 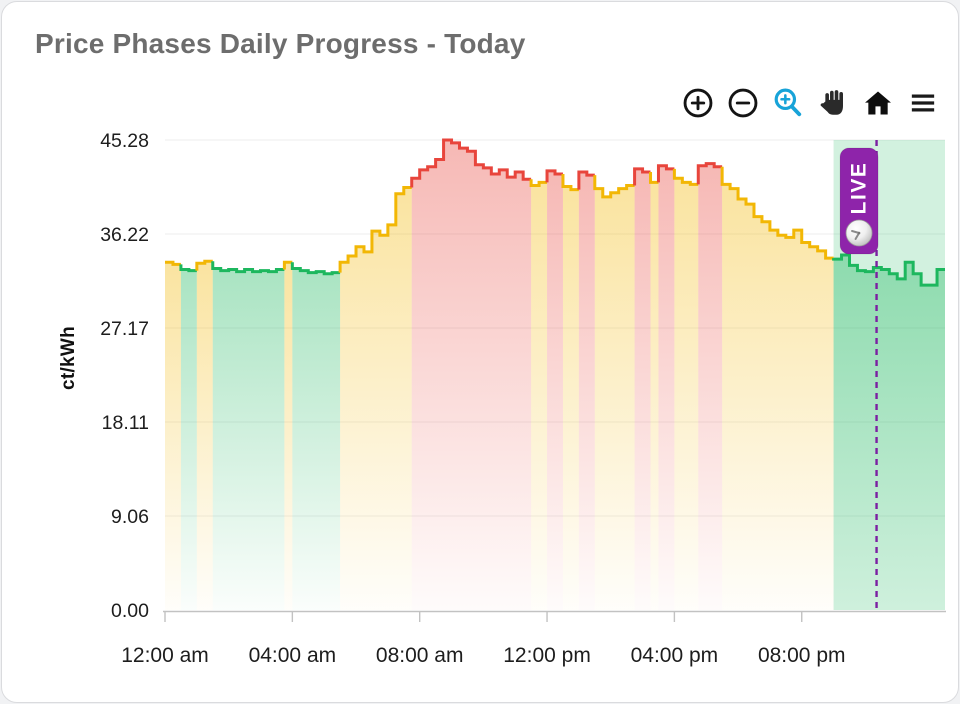 I want to click on home-button, so click(x=878, y=103).